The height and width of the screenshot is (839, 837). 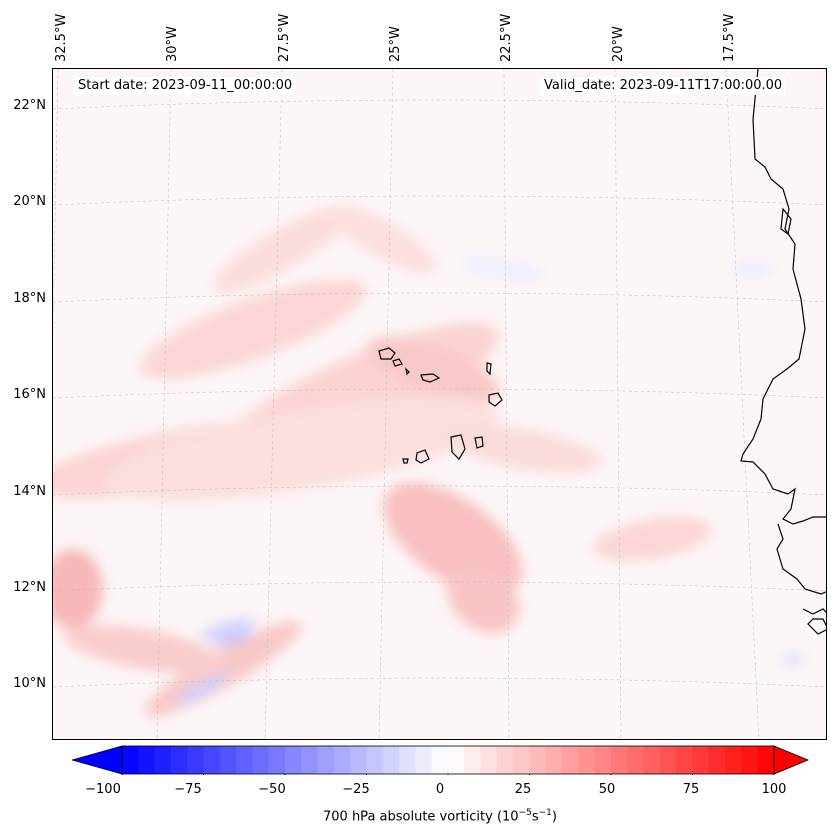 I want to click on lon-label-30w: 30°W, so click(x=172, y=44).